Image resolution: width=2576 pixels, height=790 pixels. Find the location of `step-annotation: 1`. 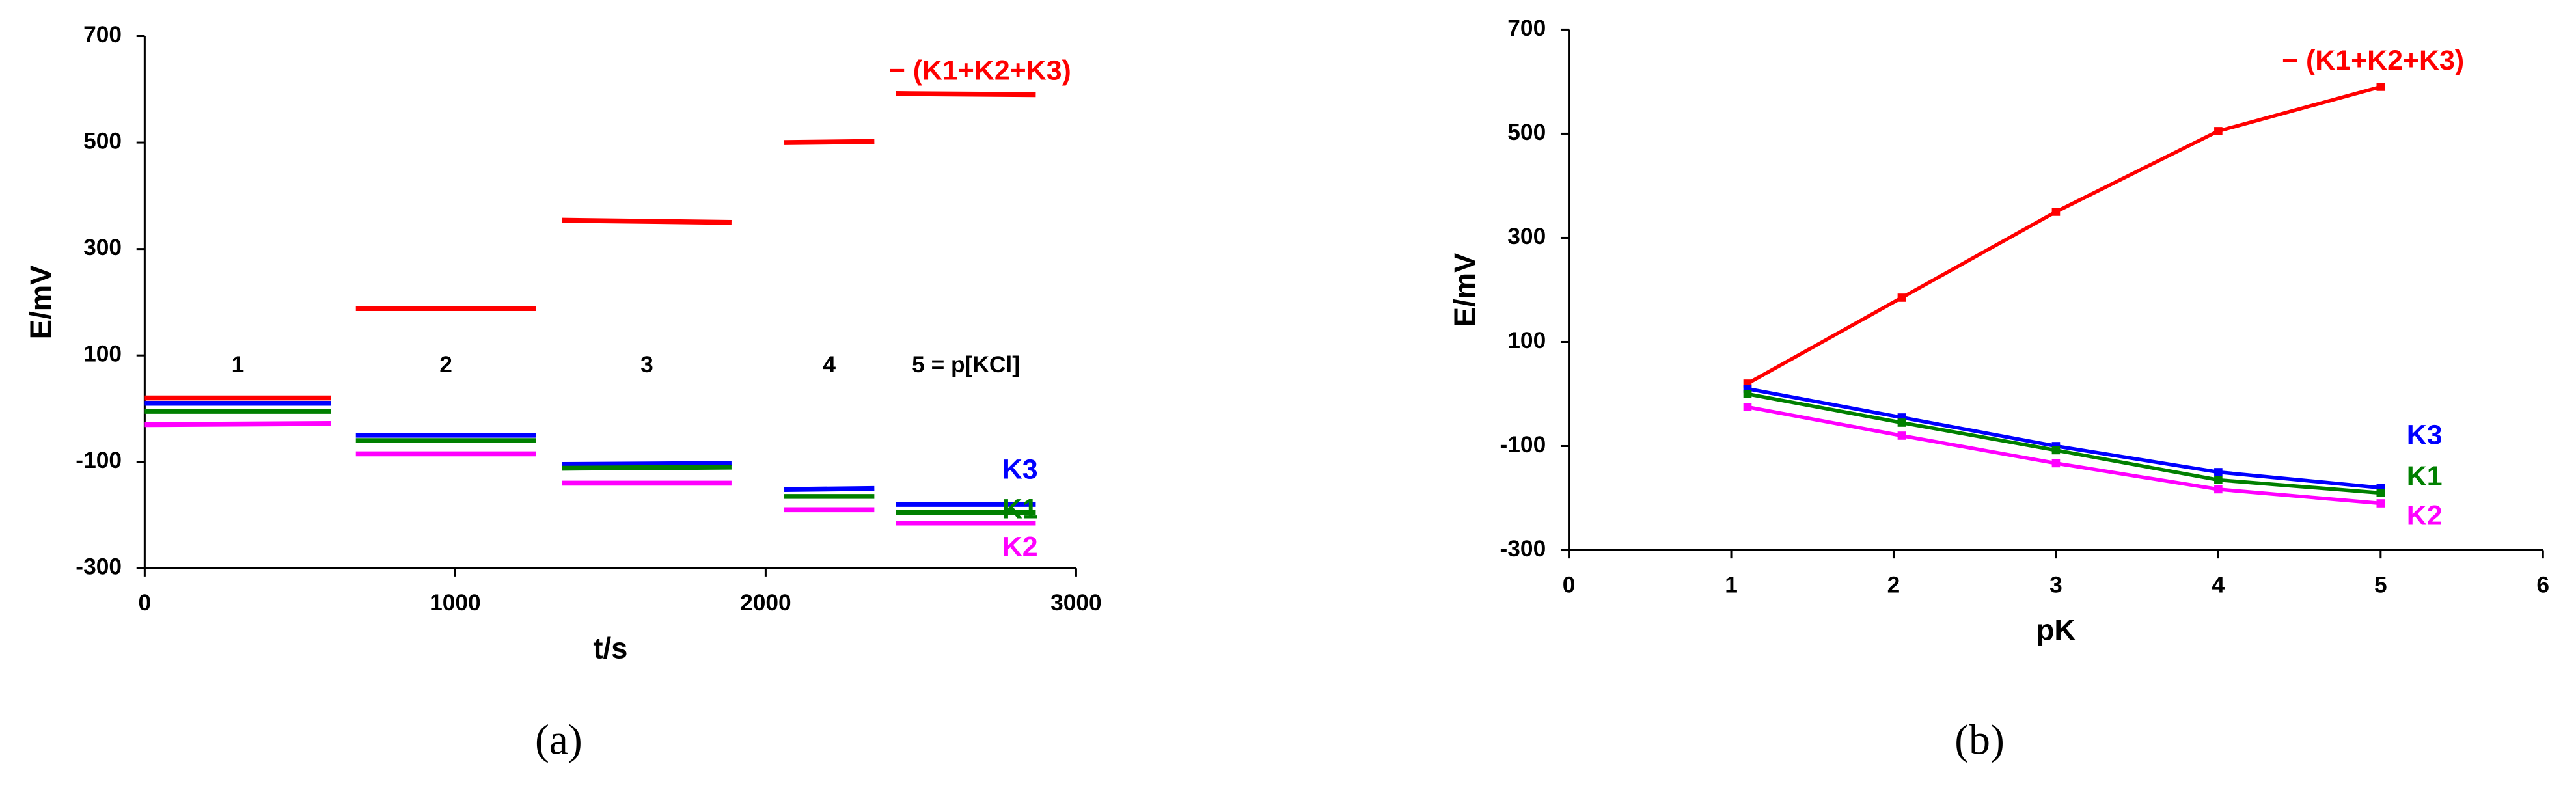

step-annotation: 1 is located at coordinates (239, 364).